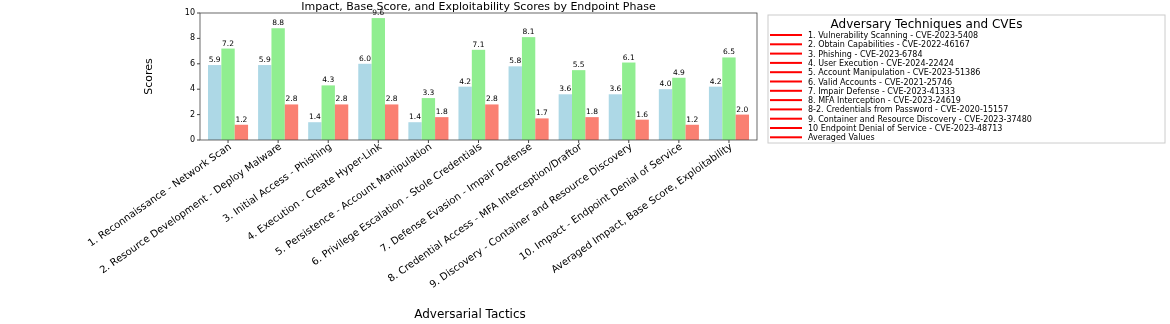 The image size is (1170, 324). Describe the element at coordinates (880, 82) in the screenshot. I see `text: 6. Valid Accounts - CVE-2021-25746` at that location.